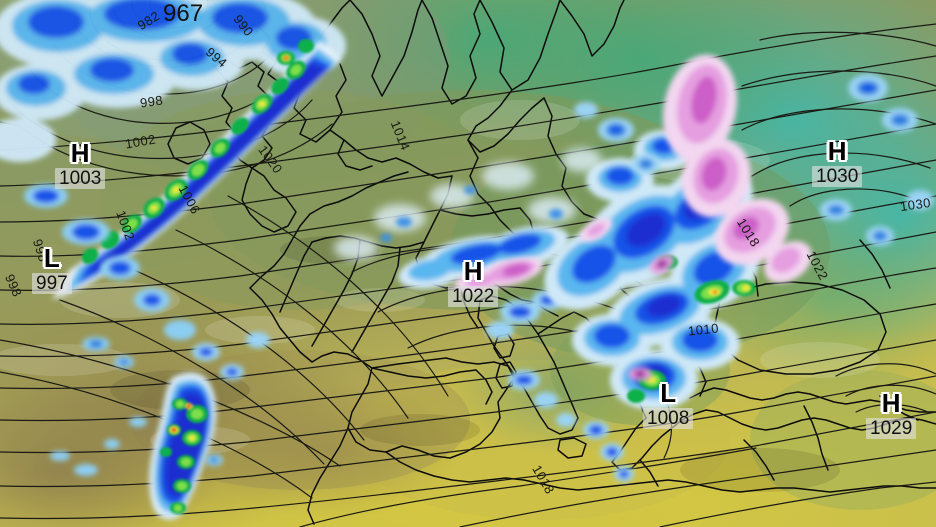  What do you see at coordinates (668, 418) in the screenshot?
I see `pressure-value: 1008` at bounding box center [668, 418].